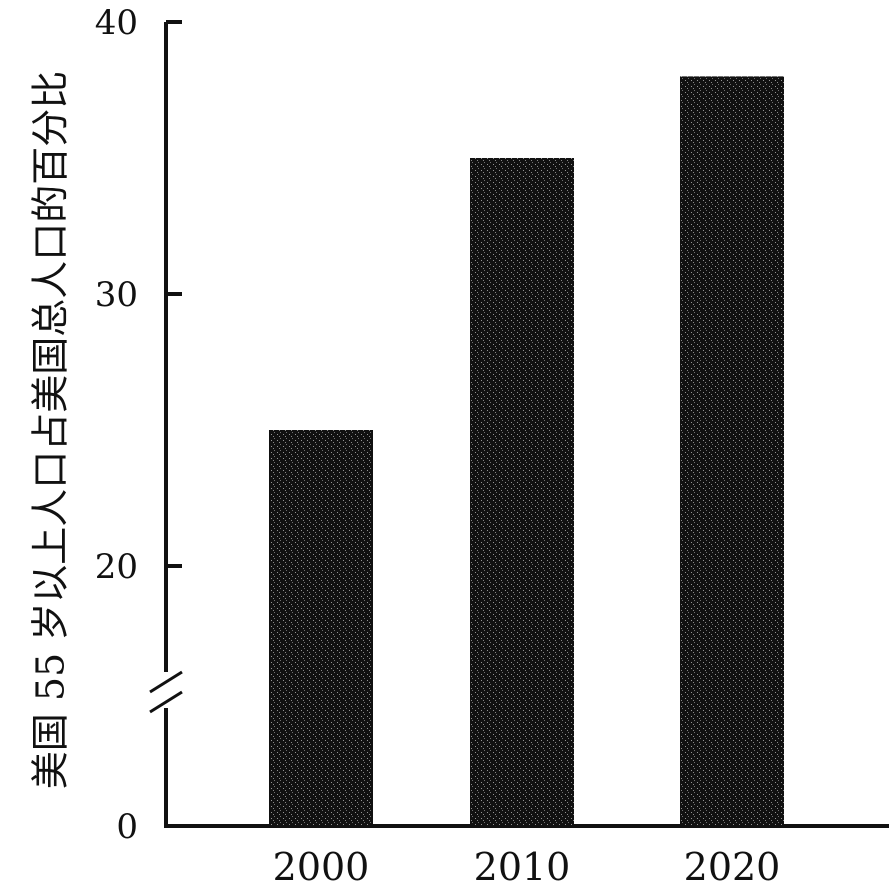 The image size is (891, 891). I want to click on bar-2000, so click(321, 628).